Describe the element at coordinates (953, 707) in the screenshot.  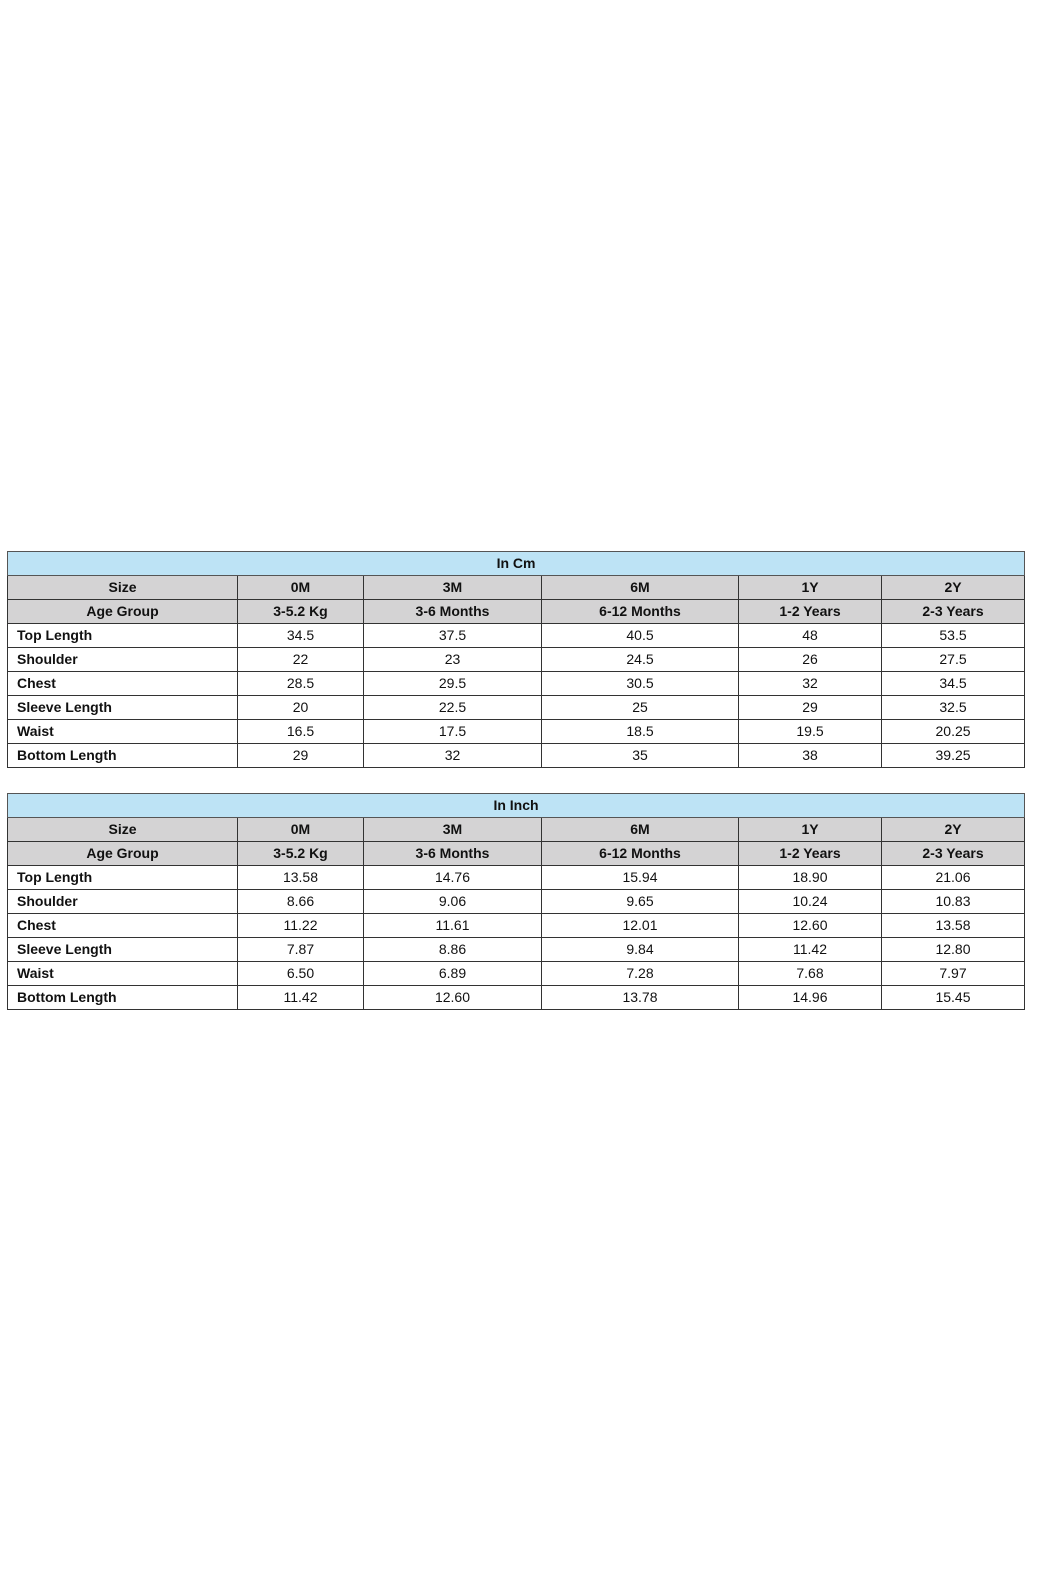
I see `table-cell: 32.5` at that location.